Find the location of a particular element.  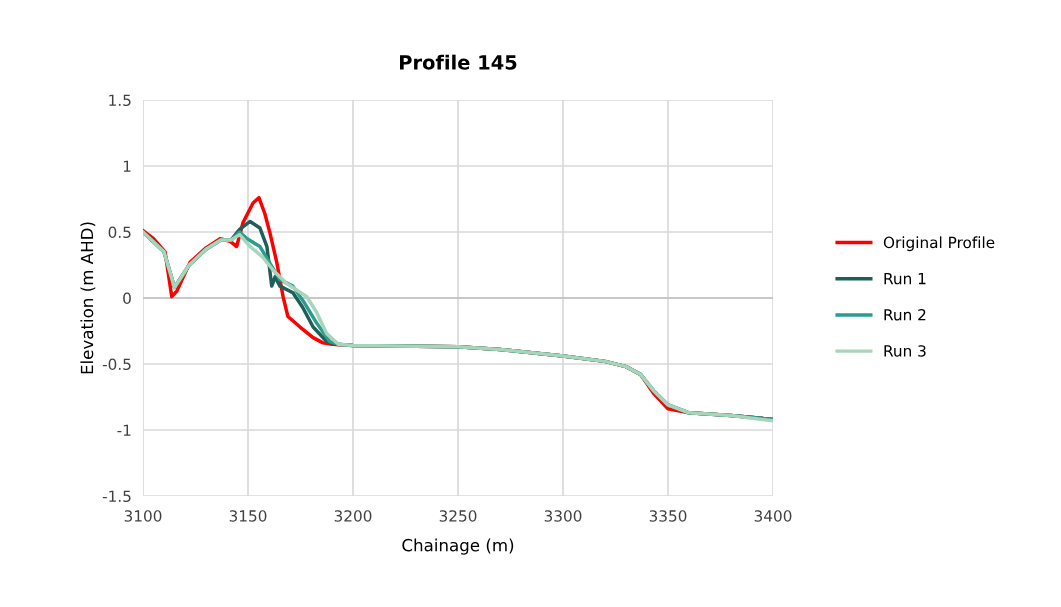

y-tick-label: -1 is located at coordinates (124, 430).